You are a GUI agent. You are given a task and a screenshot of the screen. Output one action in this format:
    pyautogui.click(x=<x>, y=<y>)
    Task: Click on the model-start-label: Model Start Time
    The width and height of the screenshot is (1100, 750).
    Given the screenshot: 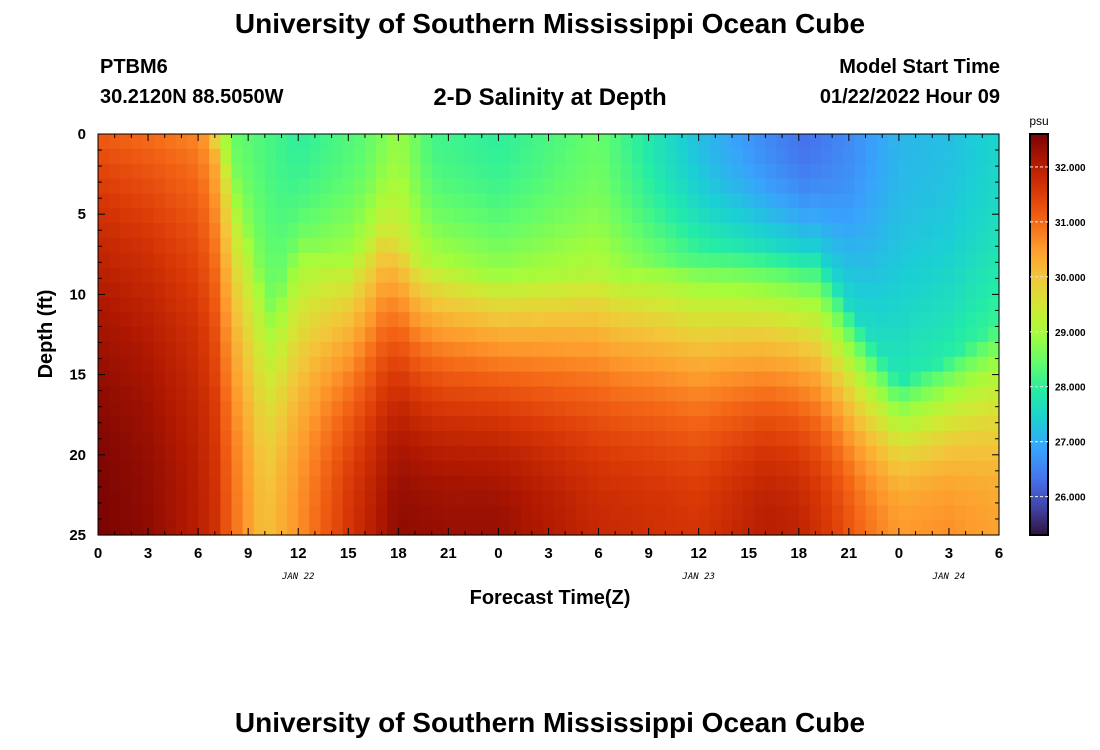 What is the action you would take?
    pyautogui.click(x=919, y=67)
    